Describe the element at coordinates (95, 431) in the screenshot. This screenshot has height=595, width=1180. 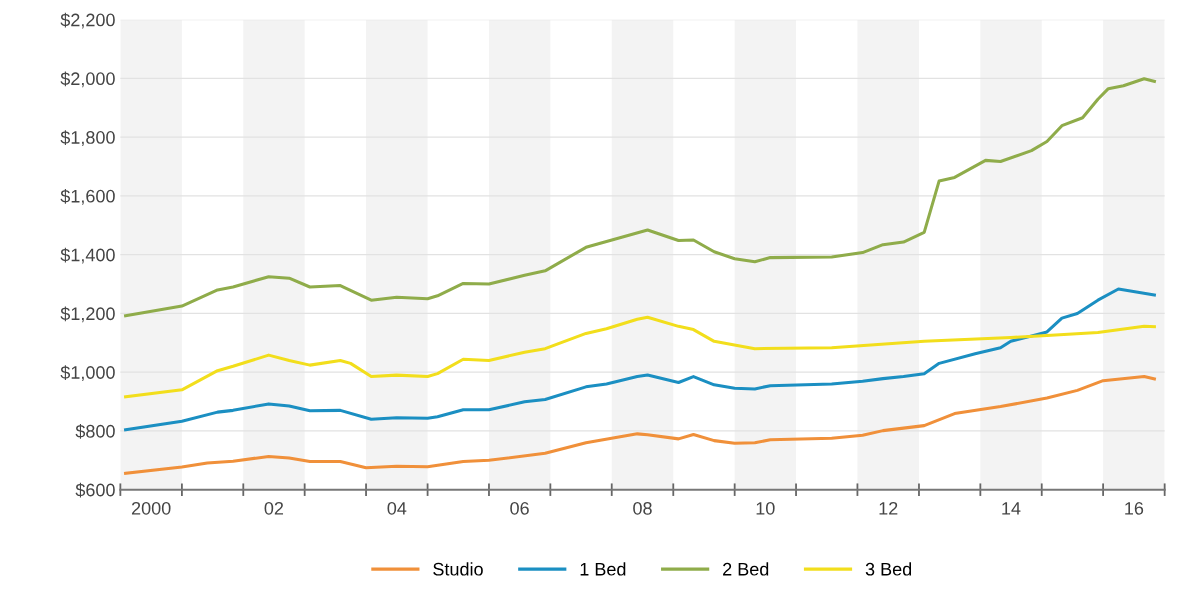
I see `y-tick-label: $800` at that location.